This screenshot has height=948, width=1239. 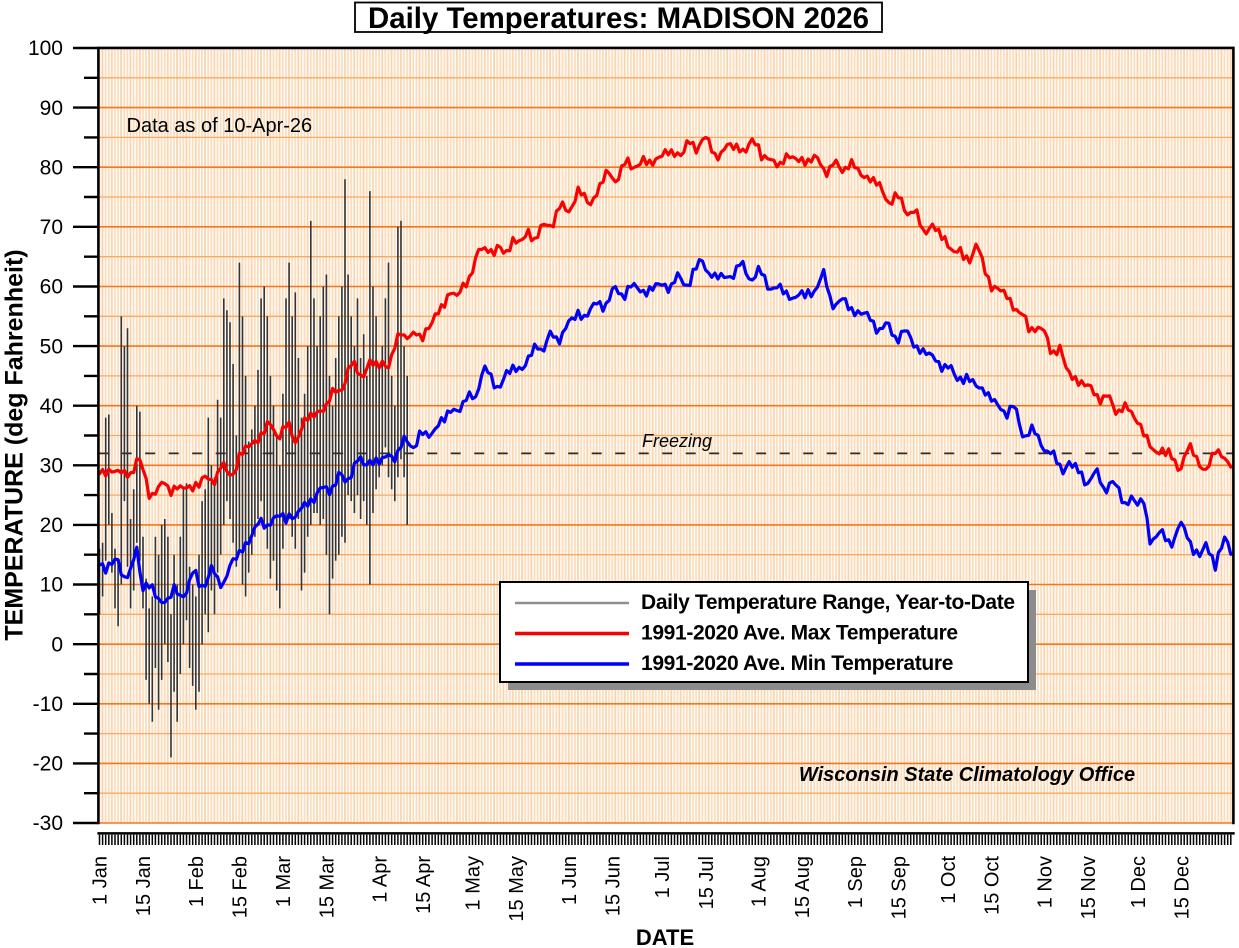 I want to click on svg-text: DATE, so click(x=665, y=936).